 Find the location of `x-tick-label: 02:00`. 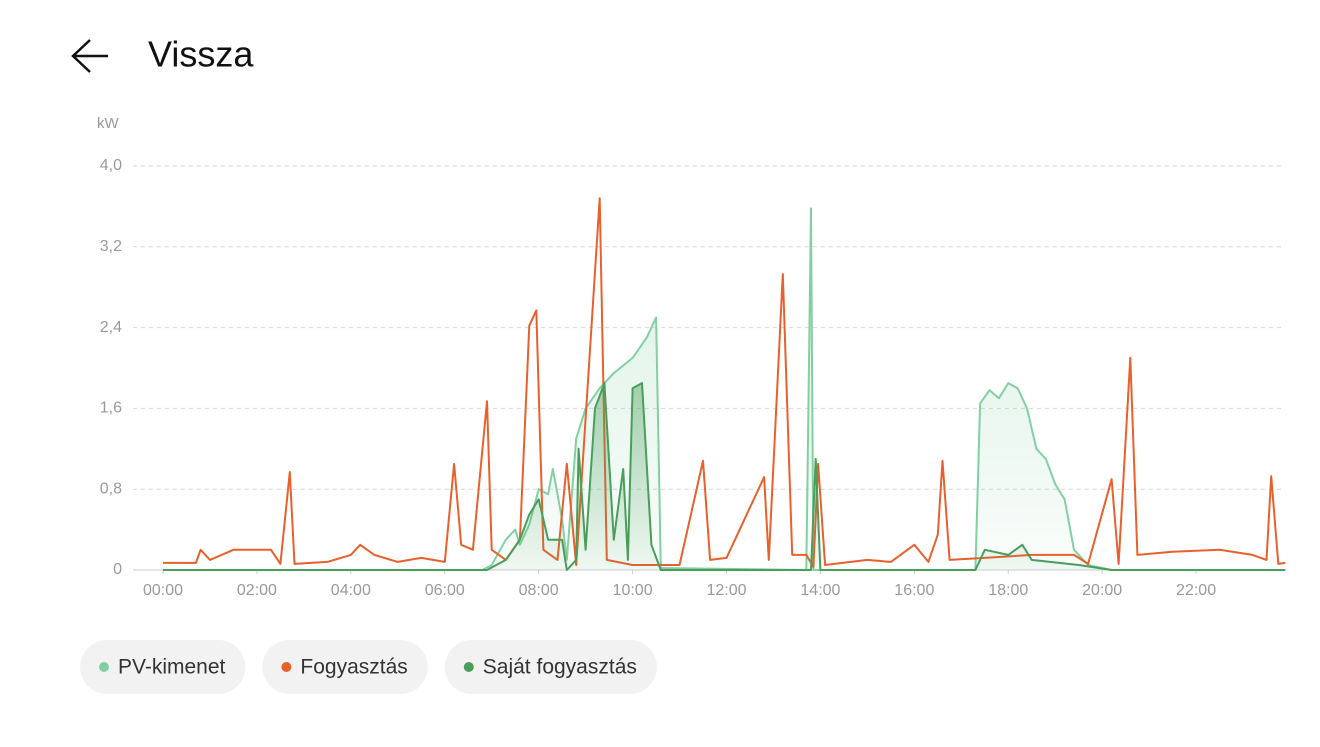

x-tick-label: 02:00 is located at coordinates (257, 590).